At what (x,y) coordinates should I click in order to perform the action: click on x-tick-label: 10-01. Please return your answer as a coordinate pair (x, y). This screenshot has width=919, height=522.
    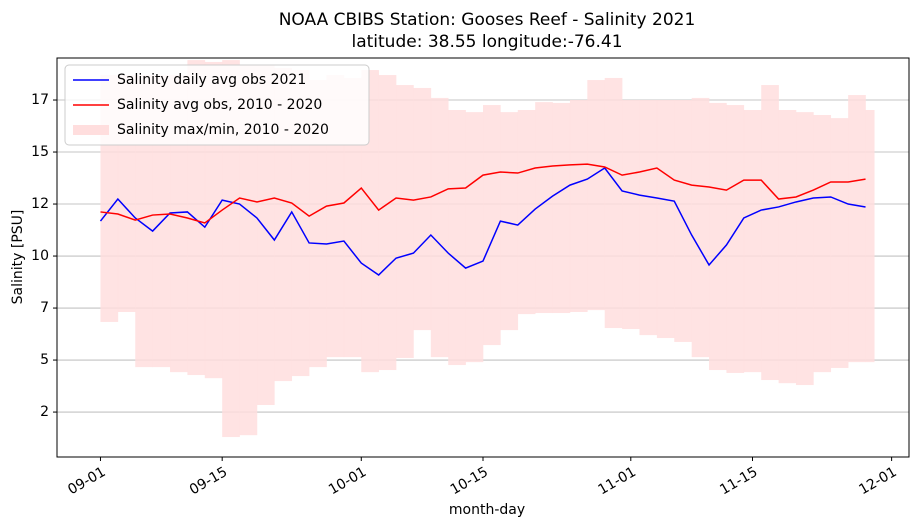
    Looking at the image, I should click on (347, 481).